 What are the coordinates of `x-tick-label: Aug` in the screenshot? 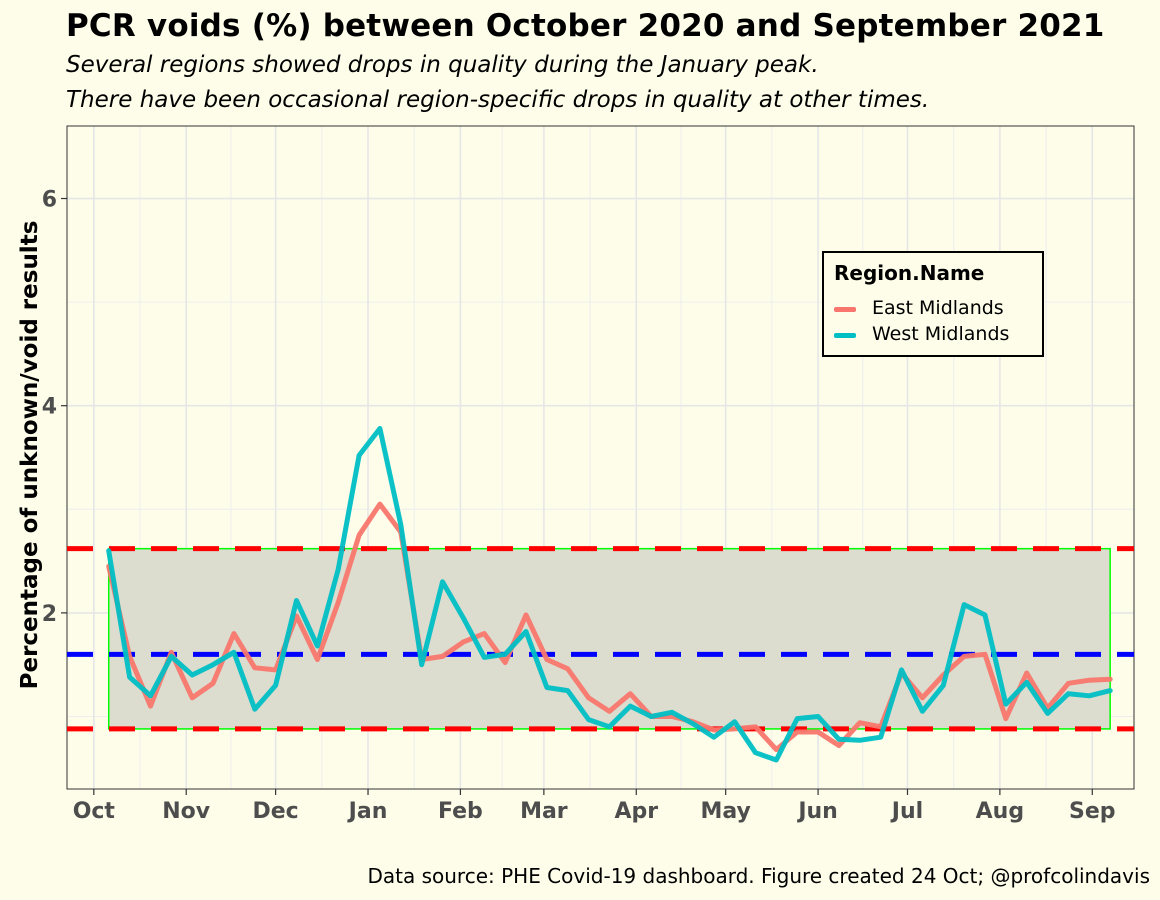 It's located at (1000, 811).